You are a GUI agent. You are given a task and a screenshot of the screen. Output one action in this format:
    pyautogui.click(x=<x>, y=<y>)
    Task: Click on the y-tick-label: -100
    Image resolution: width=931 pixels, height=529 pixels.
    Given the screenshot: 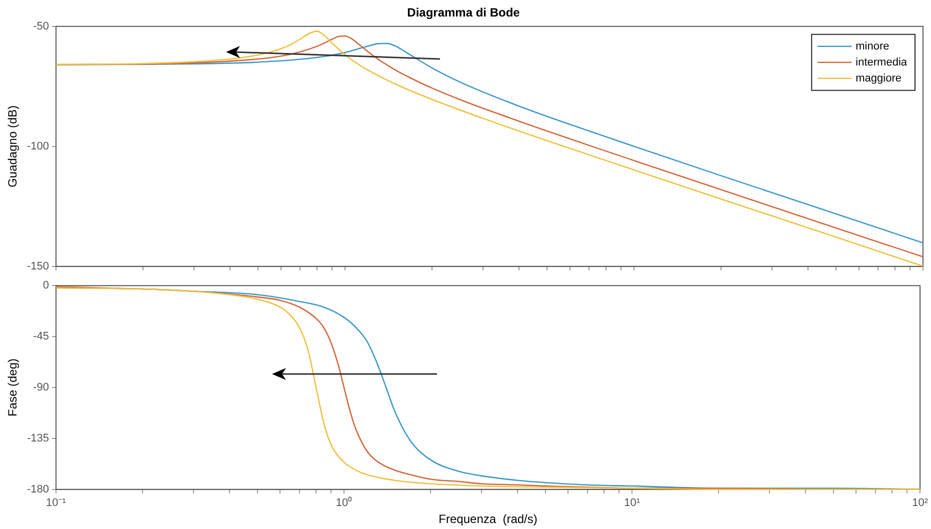 What is the action you would take?
    pyautogui.click(x=37, y=146)
    